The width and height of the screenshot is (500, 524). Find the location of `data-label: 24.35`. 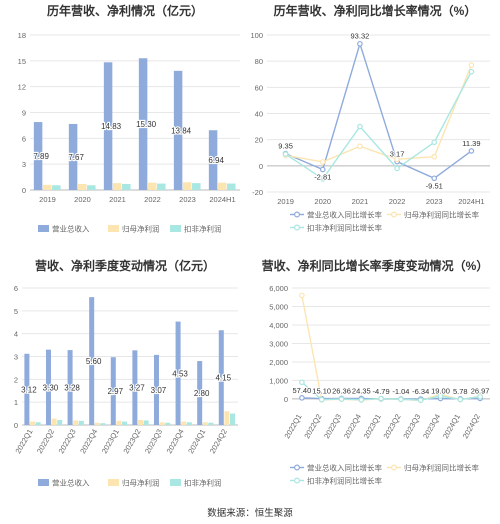

data-label: 24.35 is located at coordinates (361, 390).